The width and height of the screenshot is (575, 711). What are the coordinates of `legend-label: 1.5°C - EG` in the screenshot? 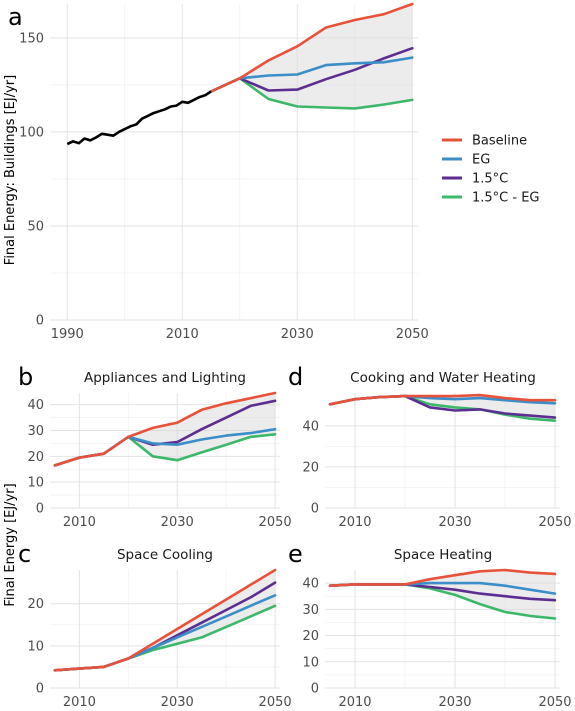 It's located at (506, 198).